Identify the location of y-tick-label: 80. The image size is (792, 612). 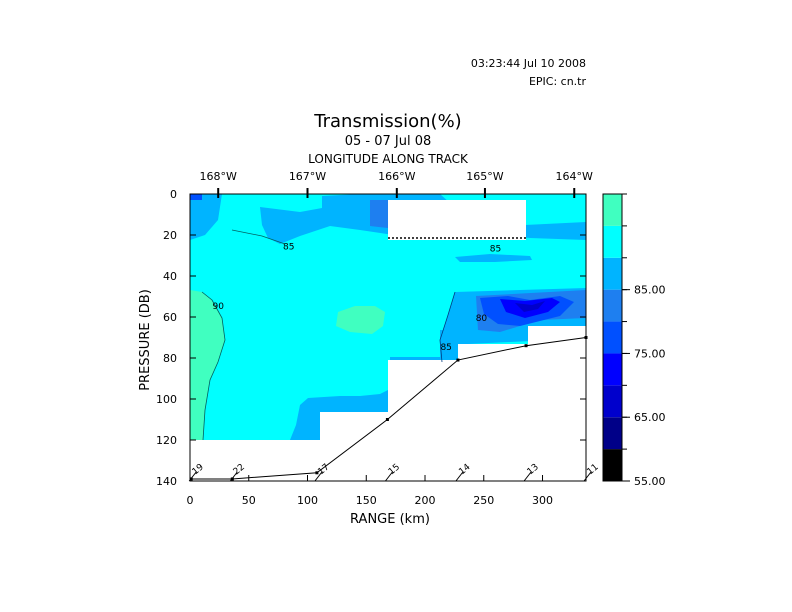
(170, 358).